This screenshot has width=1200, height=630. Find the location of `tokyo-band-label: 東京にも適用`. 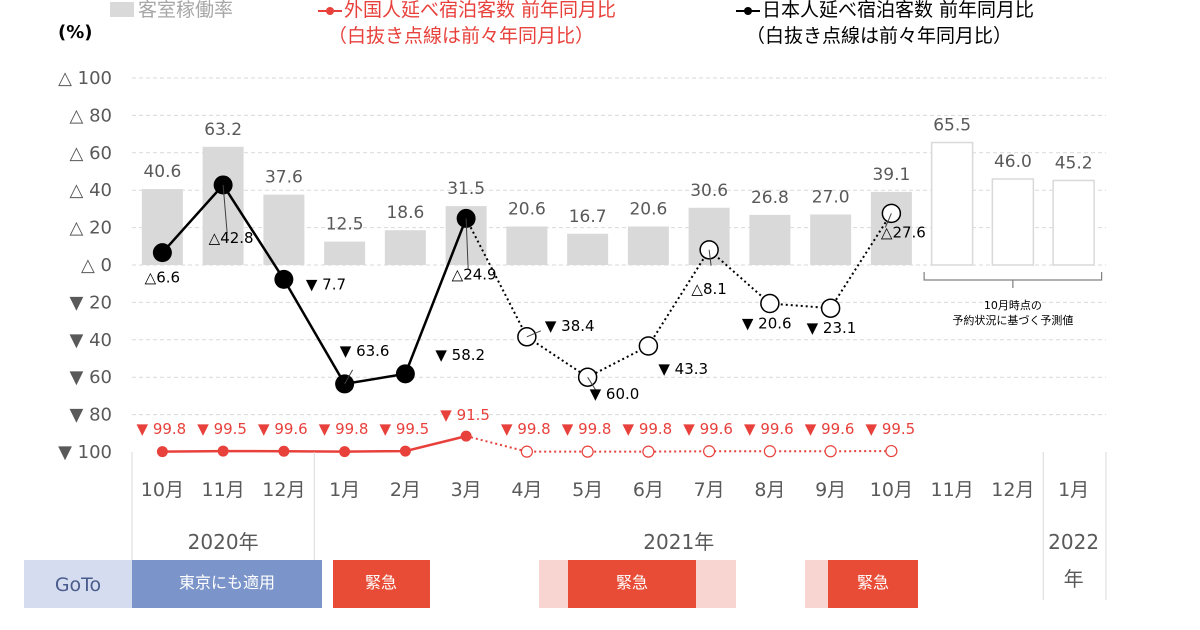

tokyo-band-label: 東京にも適用 is located at coordinates (227, 582).